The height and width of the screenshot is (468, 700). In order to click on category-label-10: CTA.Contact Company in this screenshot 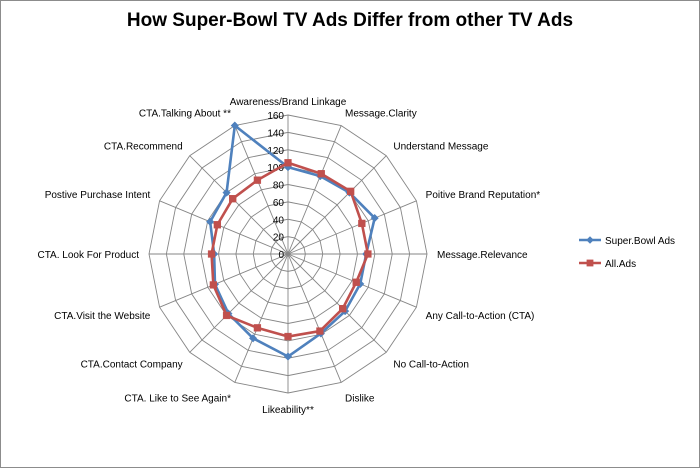, I will do `click(132, 364)`.